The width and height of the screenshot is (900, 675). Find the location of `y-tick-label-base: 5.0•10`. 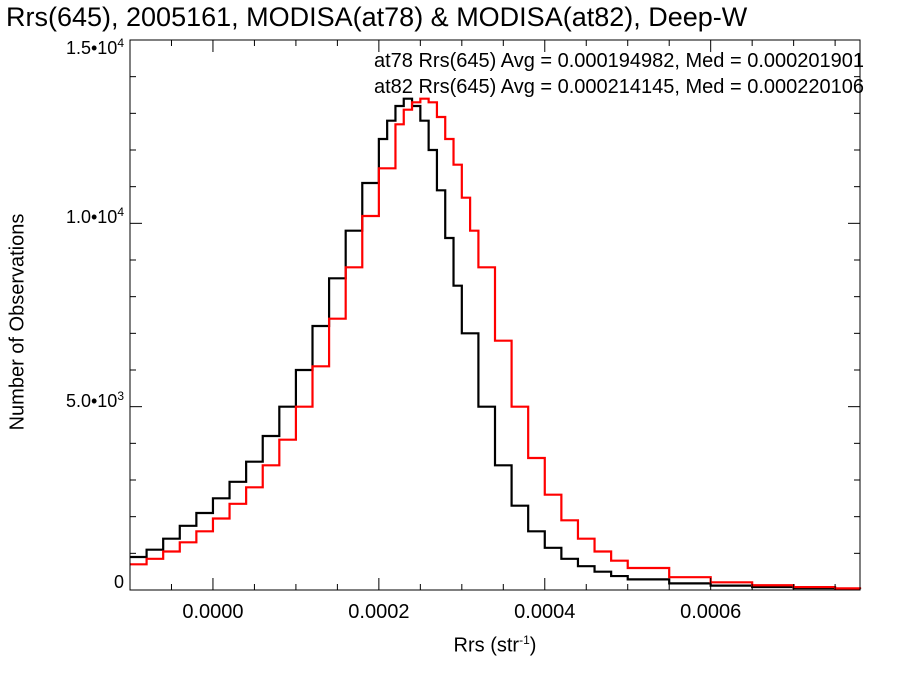

y-tick-label-base: 5.0•10 is located at coordinates (91, 400).